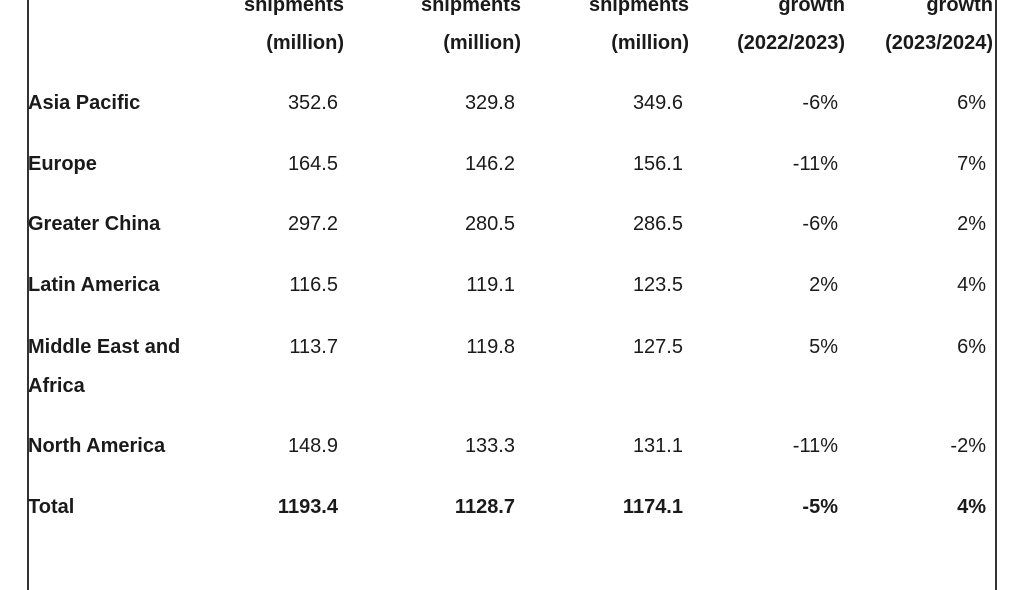  Describe the element at coordinates (484, 507) in the screenshot. I see `cell-value: 1128.7` at that location.